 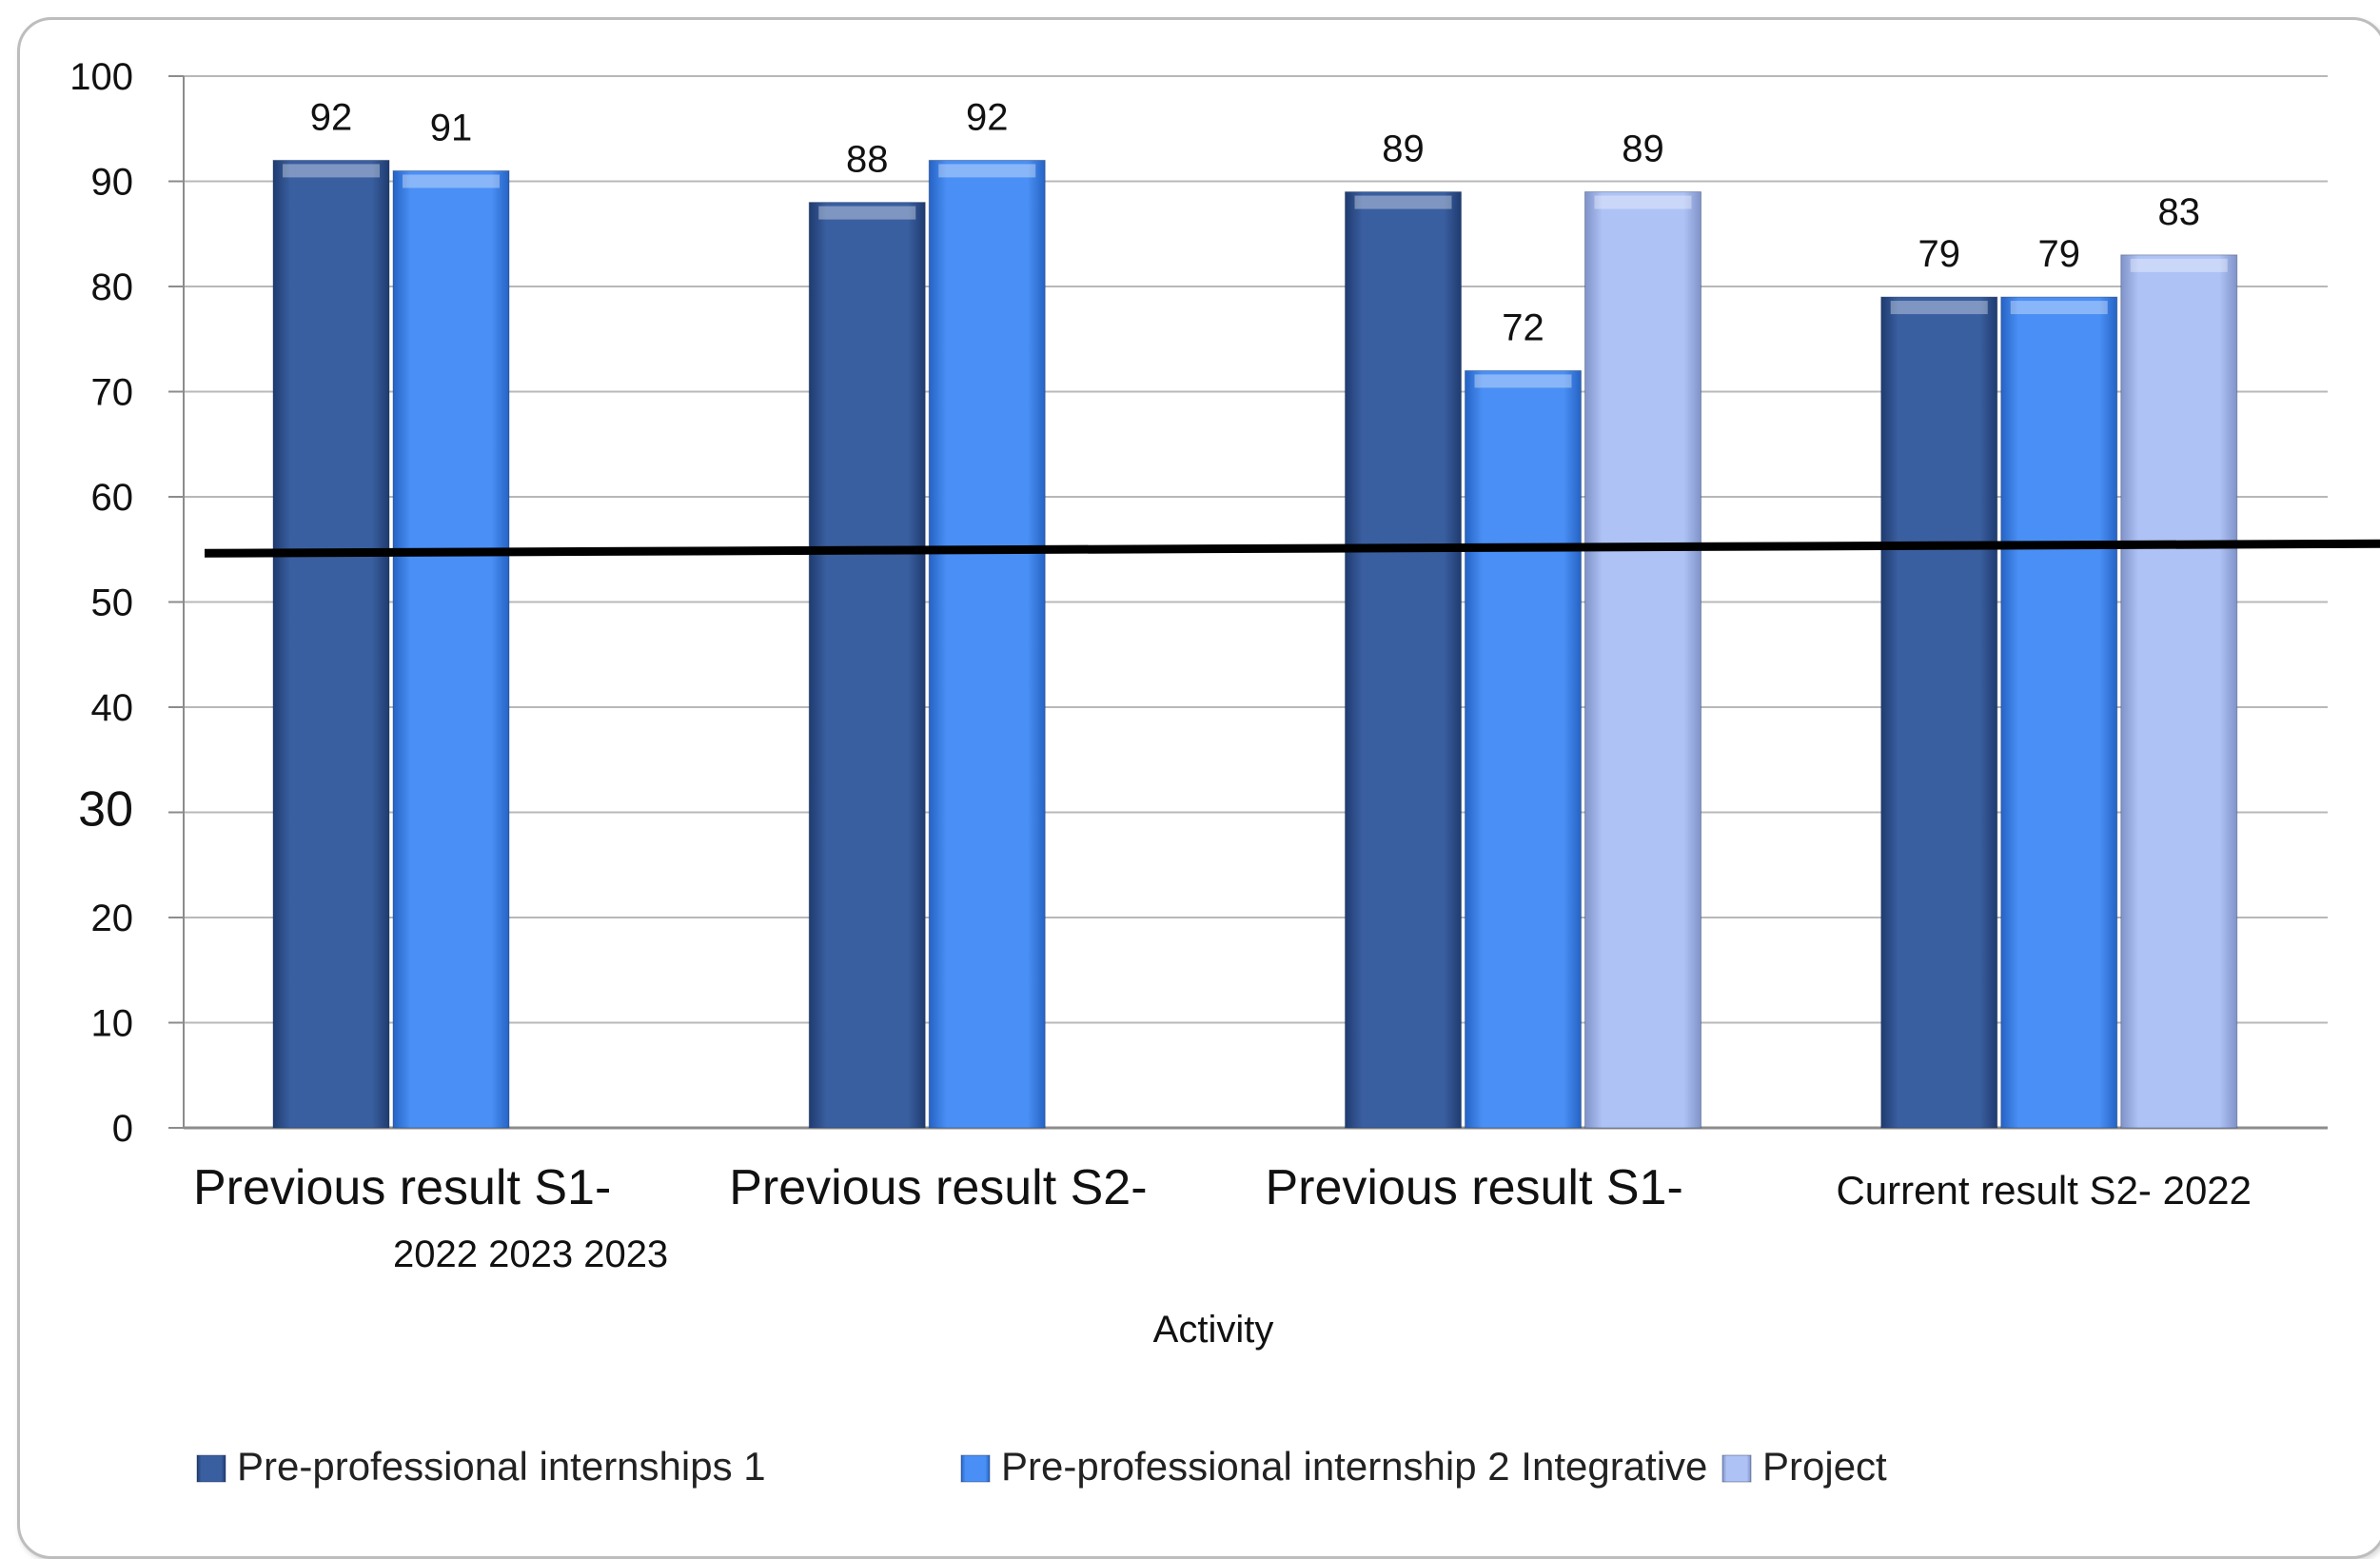 What do you see at coordinates (1213, 1330) in the screenshot?
I see `x-axis-title: Activity` at bounding box center [1213, 1330].